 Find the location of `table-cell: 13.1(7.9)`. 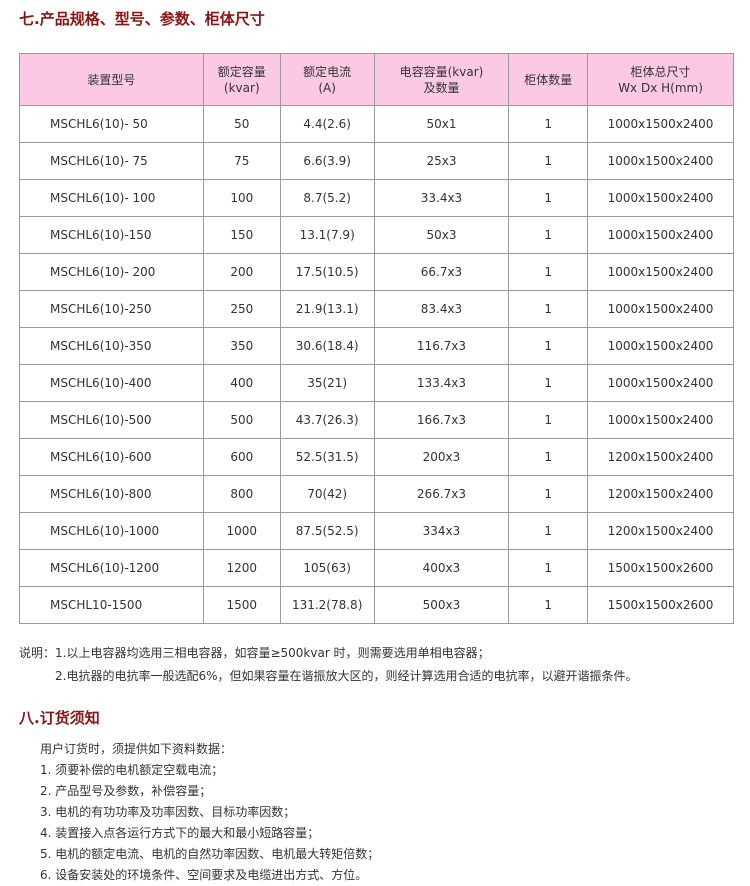

table-cell: 13.1(7.9) is located at coordinates (327, 235).